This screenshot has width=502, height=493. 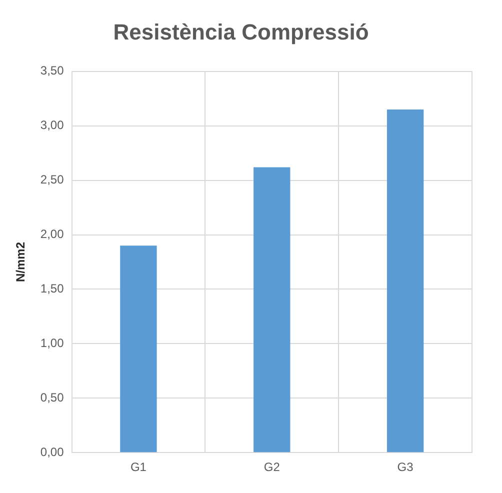 I want to click on y-axis-title: N/mm2, so click(x=21, y=262).